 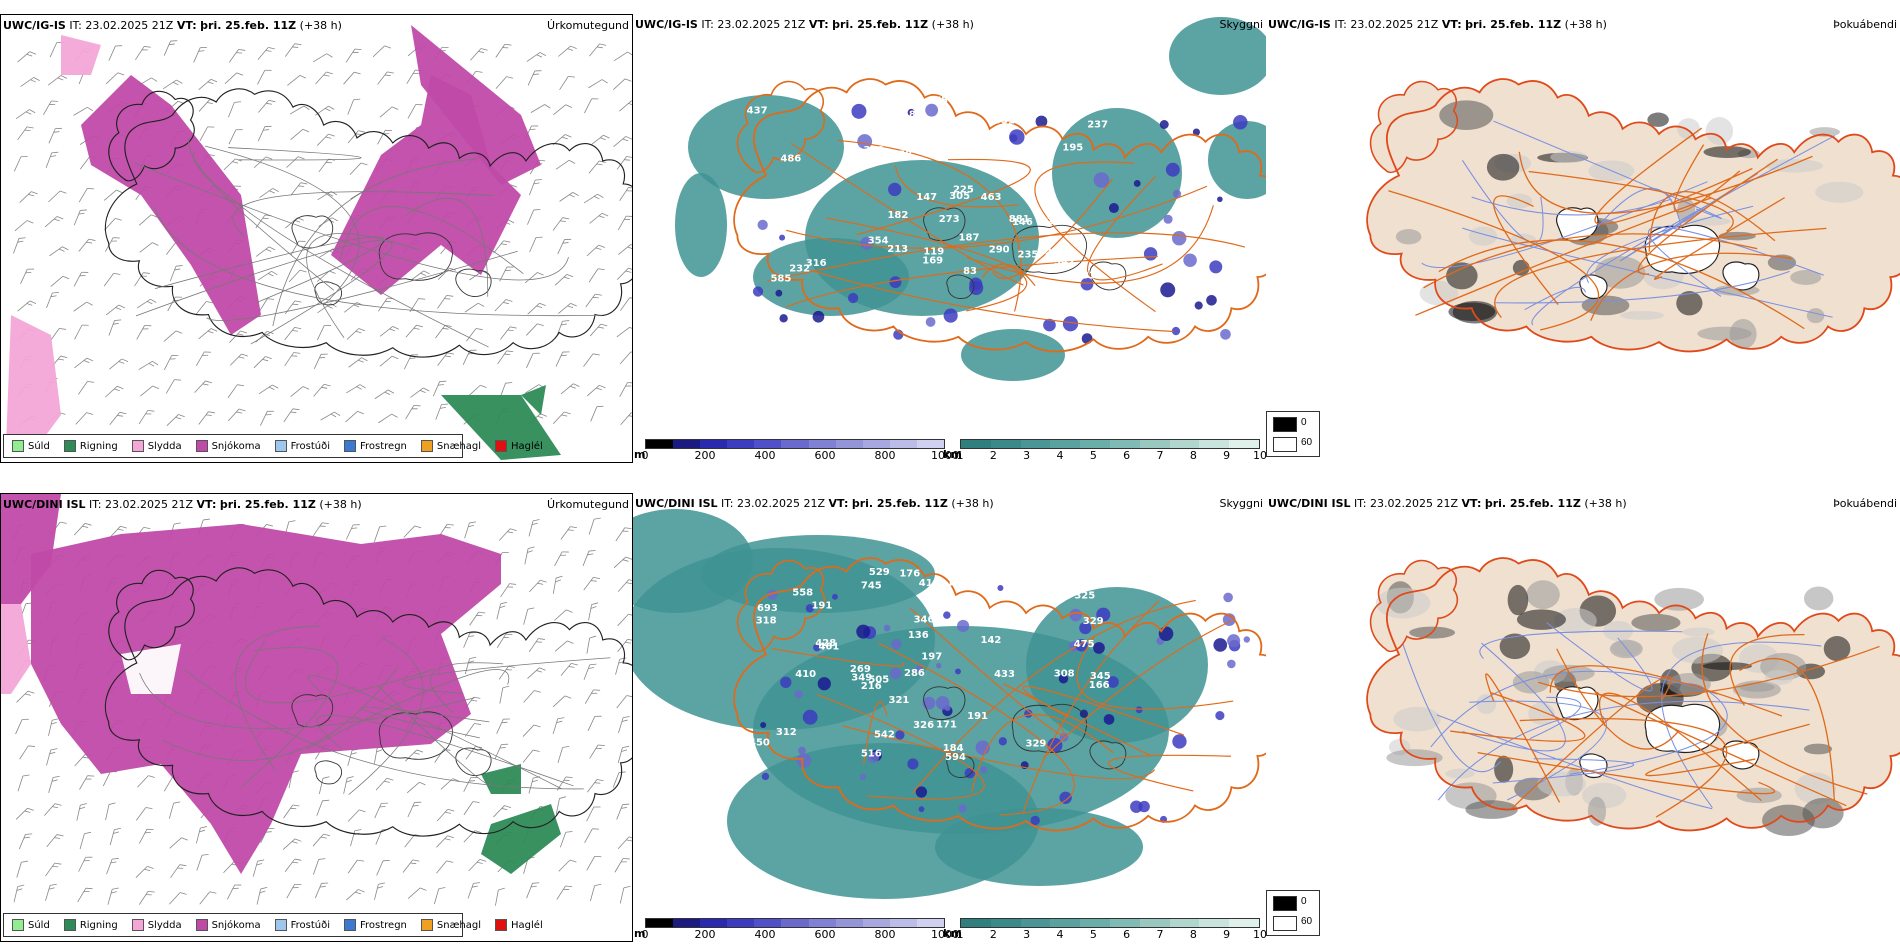 What do you see at coordinates (952, 128) in the screenshot?
I see `cloudbase-value-label: 875` at bounding box center [952, 128].